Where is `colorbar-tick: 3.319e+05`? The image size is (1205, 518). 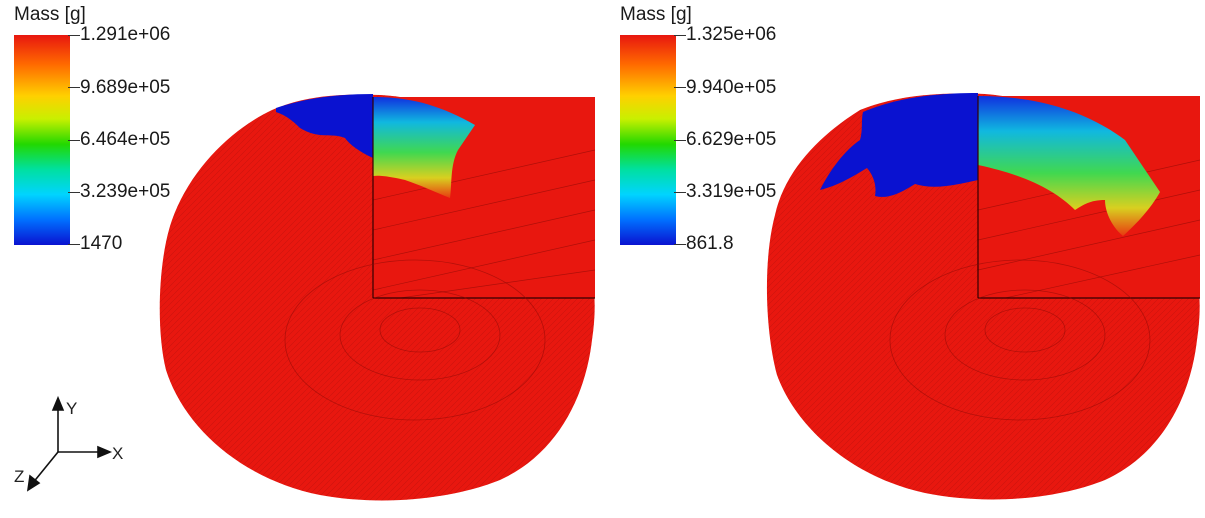
colorbar-tick: 3.319e+05 is located at coordinates (731, 191).